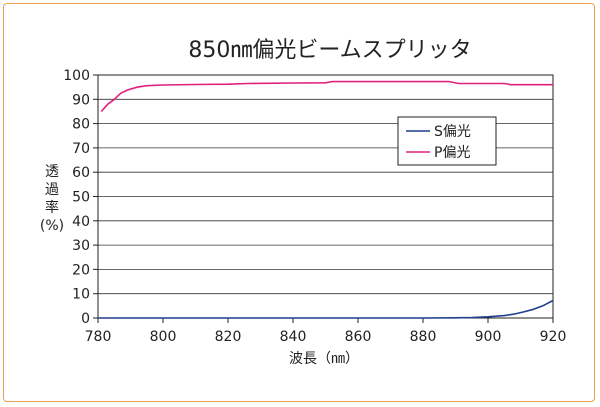 Image resolution: width=600 pixels, height=407 pixels. I want to click on x-tick-label: 820, so click(228, 337).